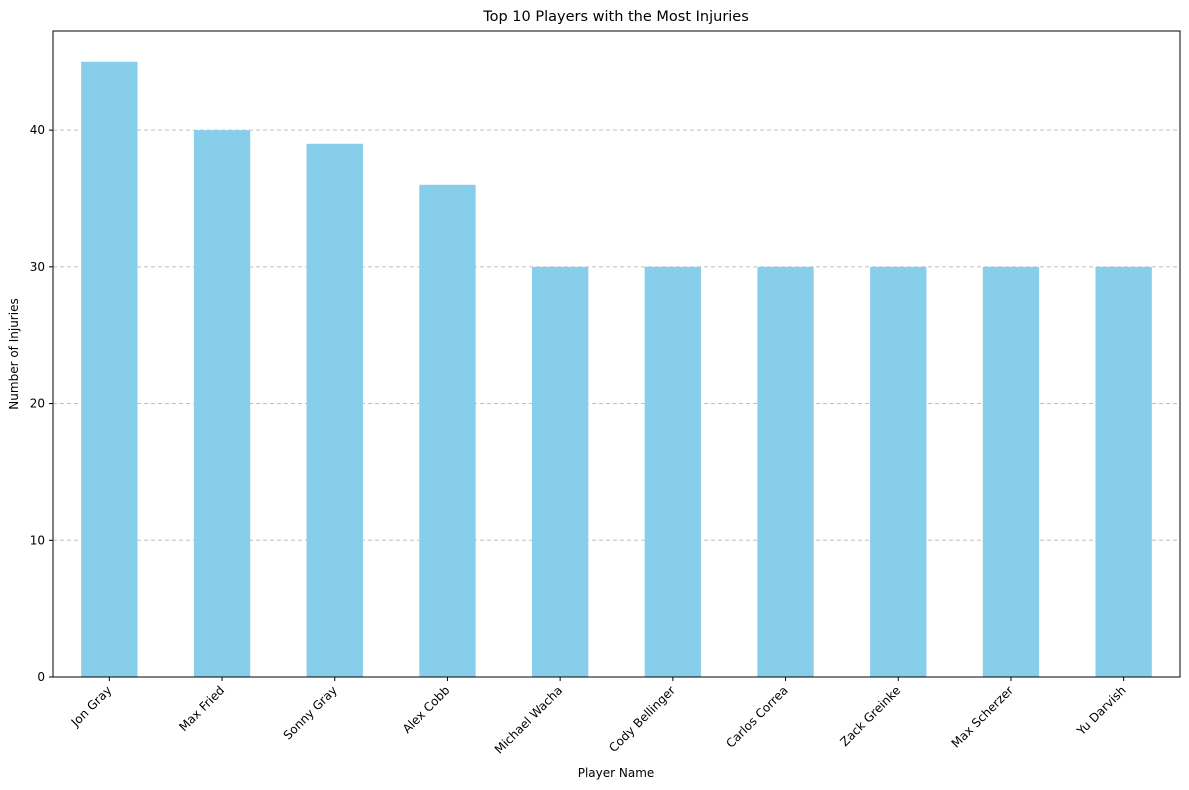 This screenshot has height=790, width=1189. What do you see at coordinates (37, 540) in the screenshot?
I see `y-tick-label: 10` at bounding box center [37, 540].